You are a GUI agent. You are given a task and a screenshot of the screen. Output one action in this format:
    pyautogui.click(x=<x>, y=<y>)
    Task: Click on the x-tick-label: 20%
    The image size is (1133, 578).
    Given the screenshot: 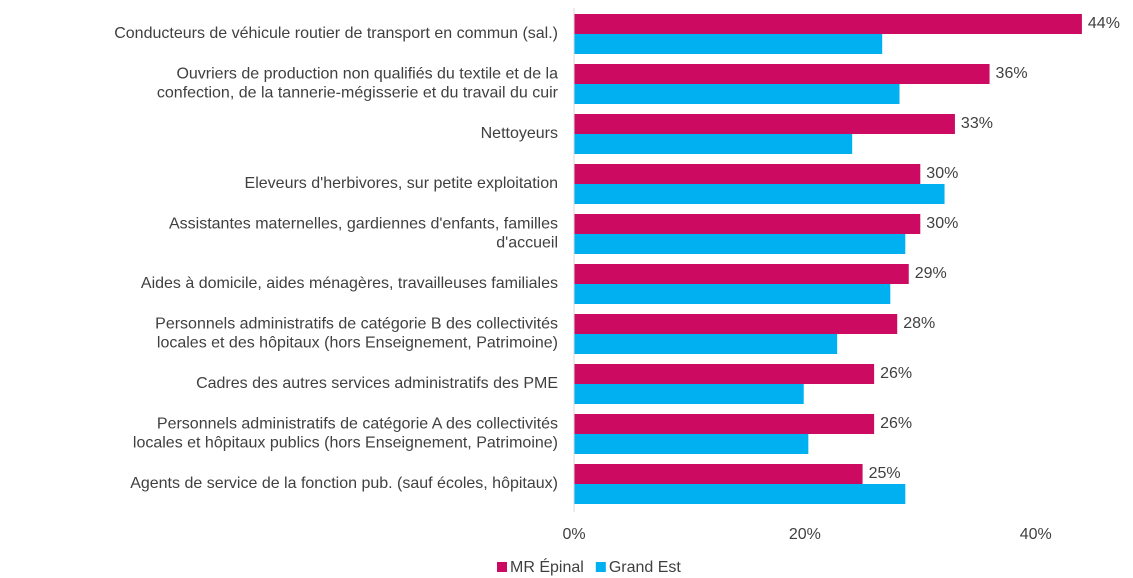 What is the action you would take?
    pyautogui.click(x=805, y=534)
    